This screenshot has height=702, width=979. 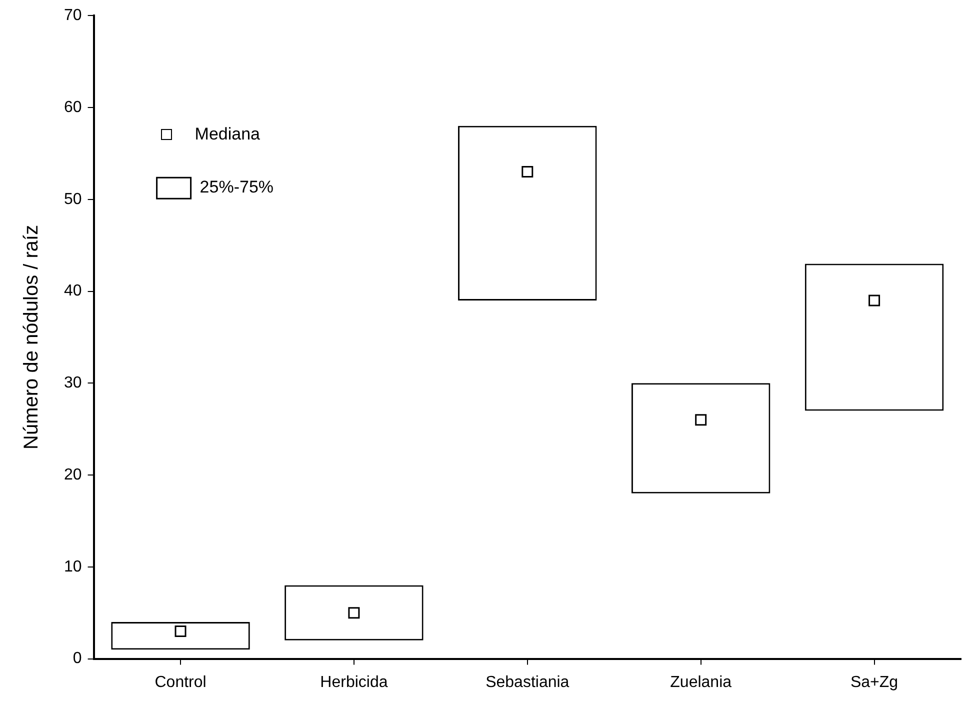 I want to click on y-tick-label: 30, so click(x=73, y=383).